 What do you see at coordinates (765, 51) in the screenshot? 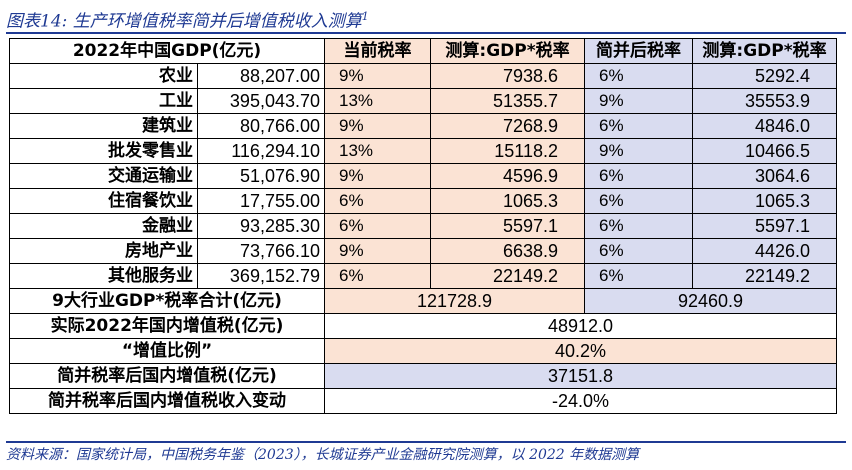
I see `header-new-calc: 测算:GDP*税率` at bounding box center [765, 51].